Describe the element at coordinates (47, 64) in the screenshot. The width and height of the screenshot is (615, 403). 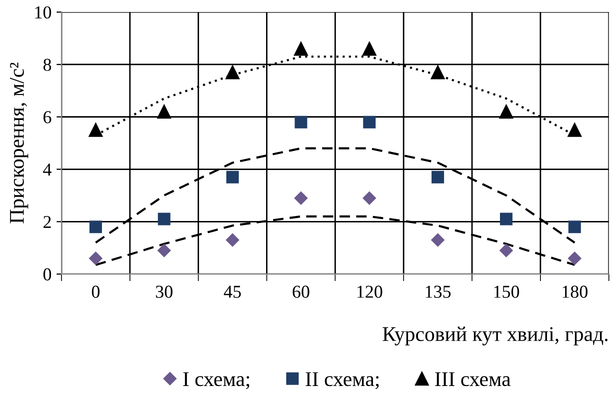
I see `y-tick-label: 8` at that location.